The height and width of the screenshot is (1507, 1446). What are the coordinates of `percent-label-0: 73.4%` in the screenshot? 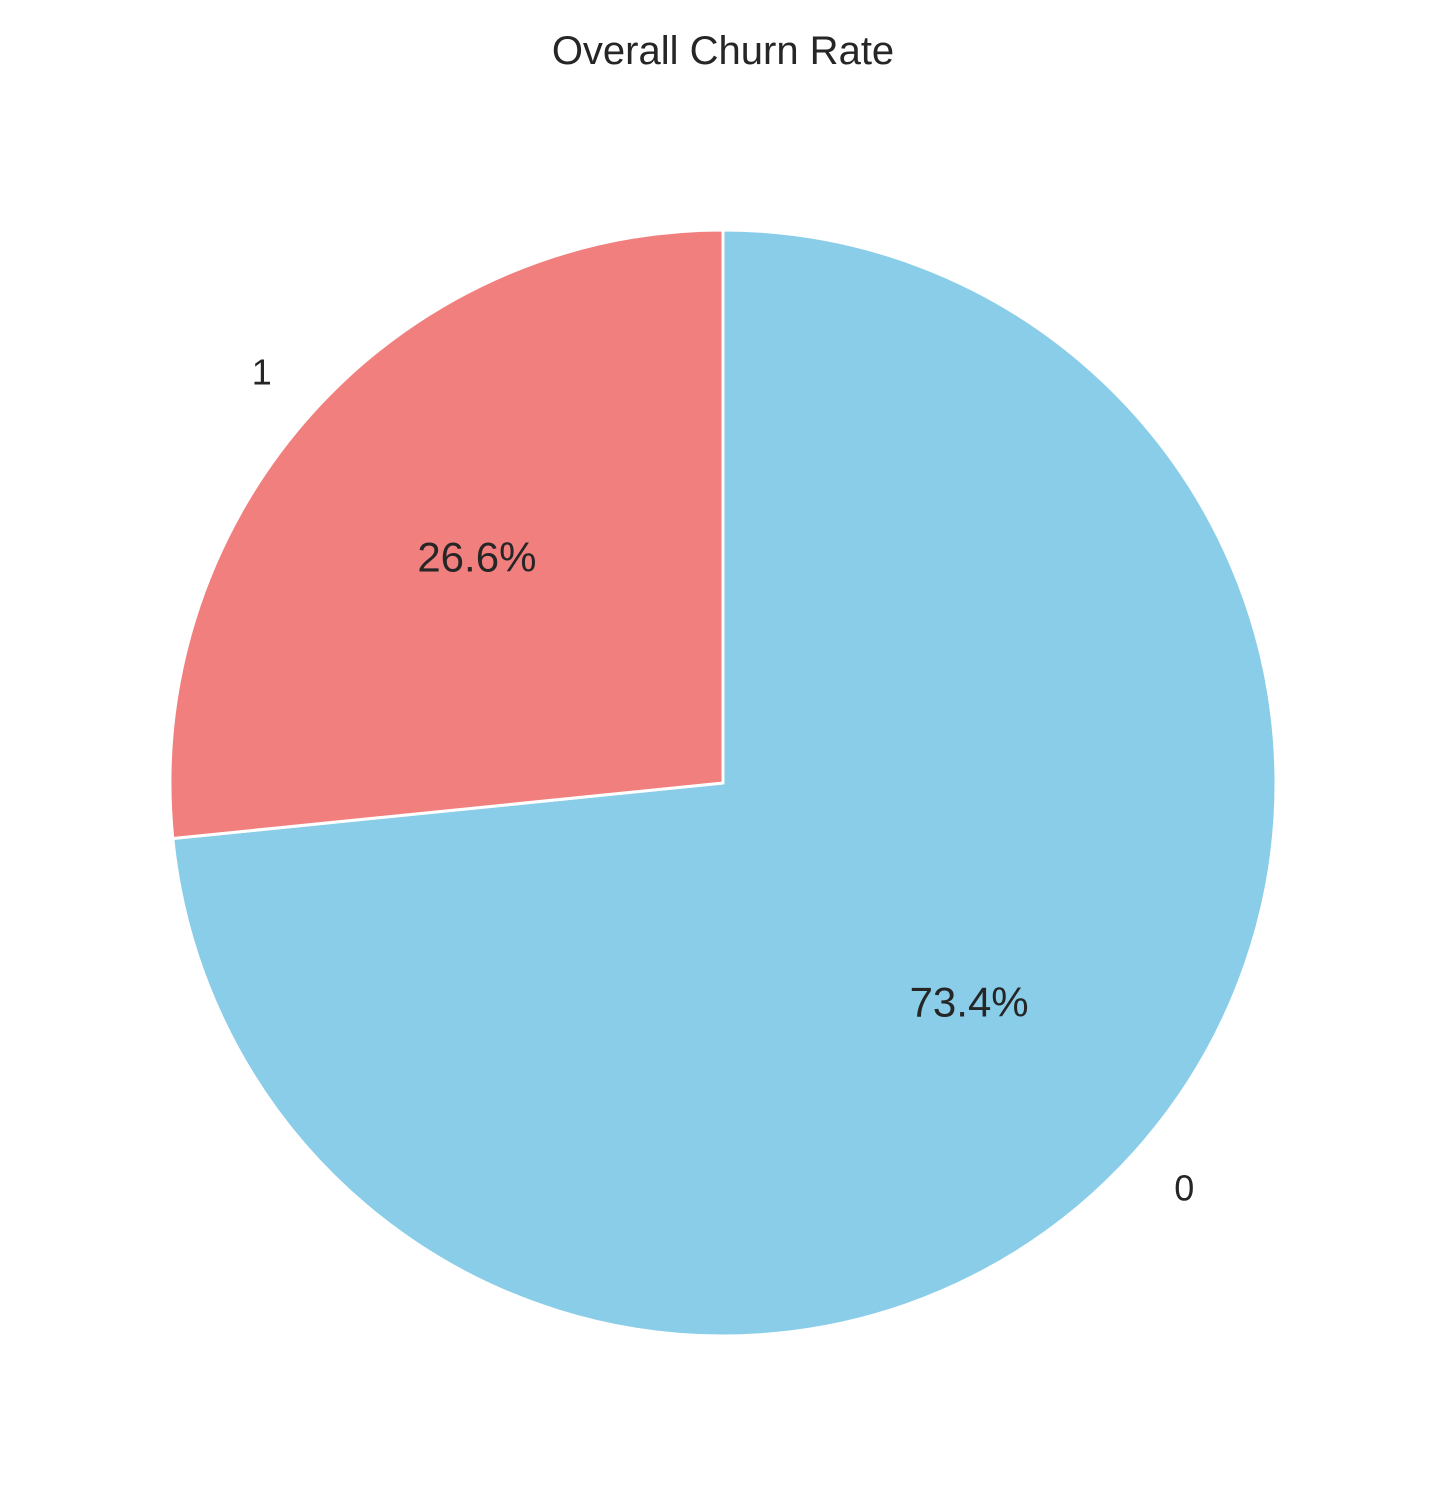 It's located at (969, 1002).